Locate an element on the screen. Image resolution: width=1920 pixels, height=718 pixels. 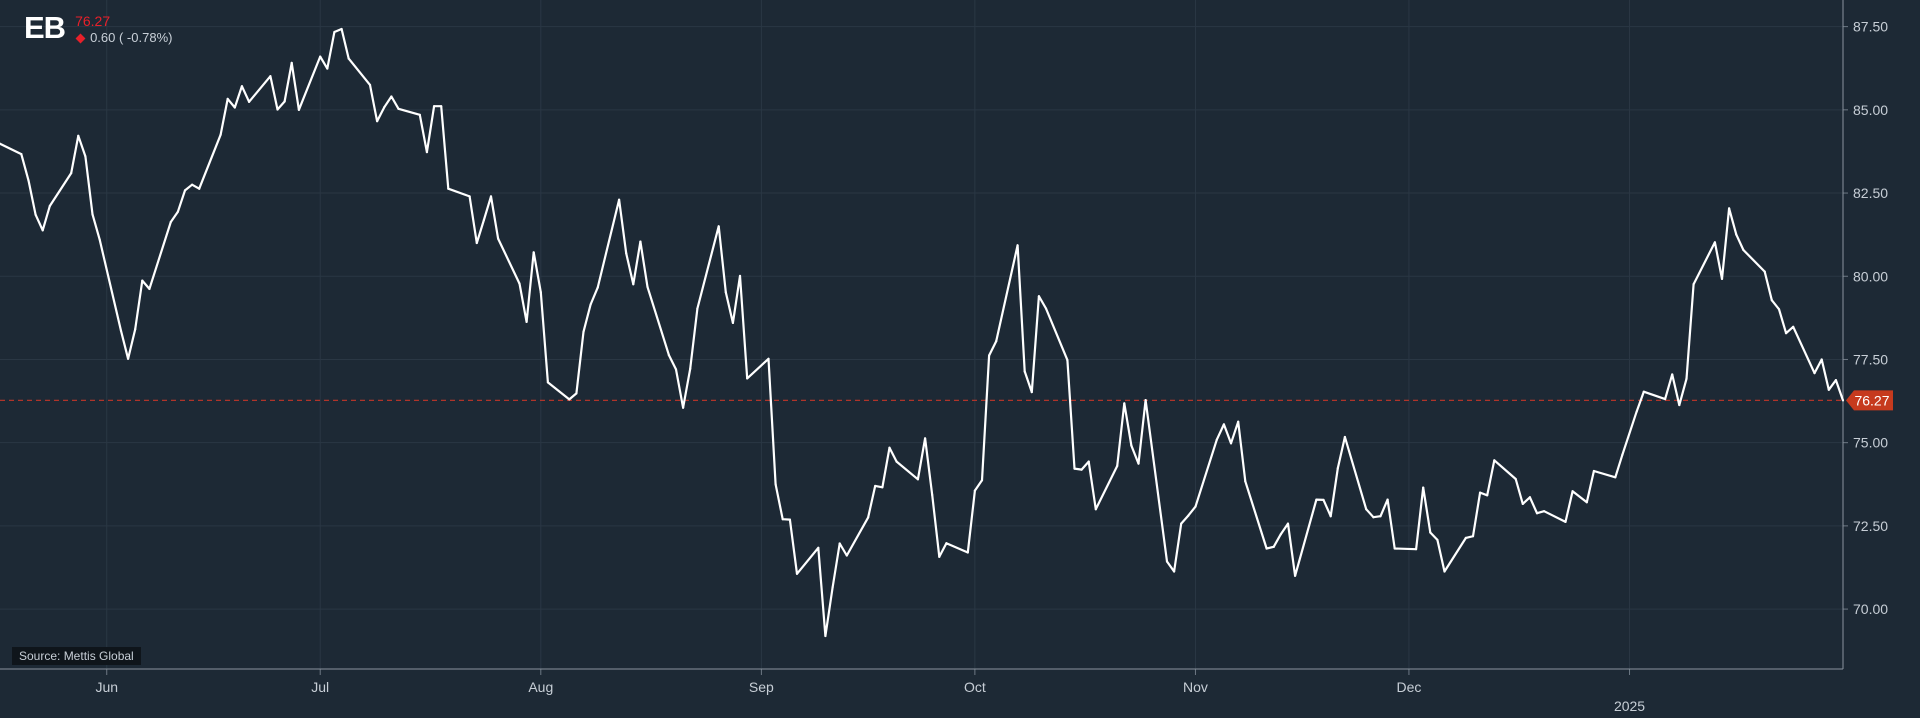
y-tick-label: 82.50 is located at coordinates (1870, 193).